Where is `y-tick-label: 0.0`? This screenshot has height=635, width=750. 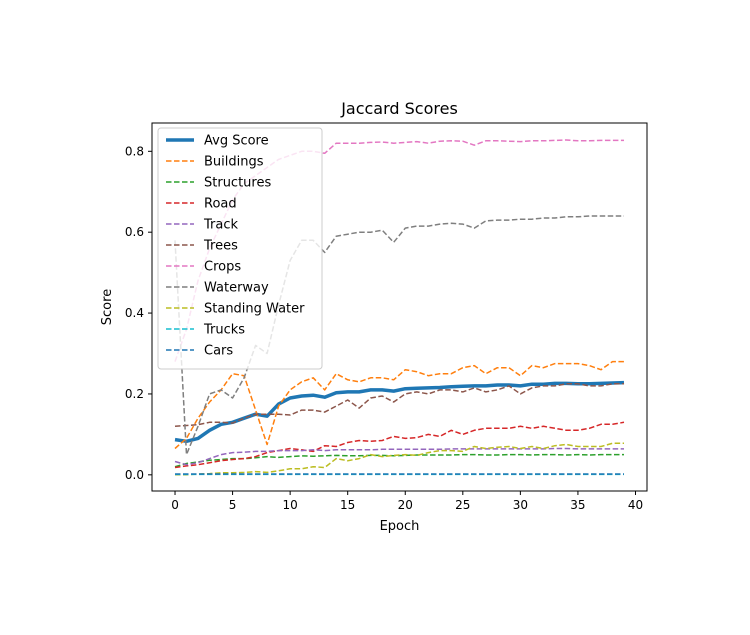 y-tick-label: 0.0 is located at coordinates (134, 475).